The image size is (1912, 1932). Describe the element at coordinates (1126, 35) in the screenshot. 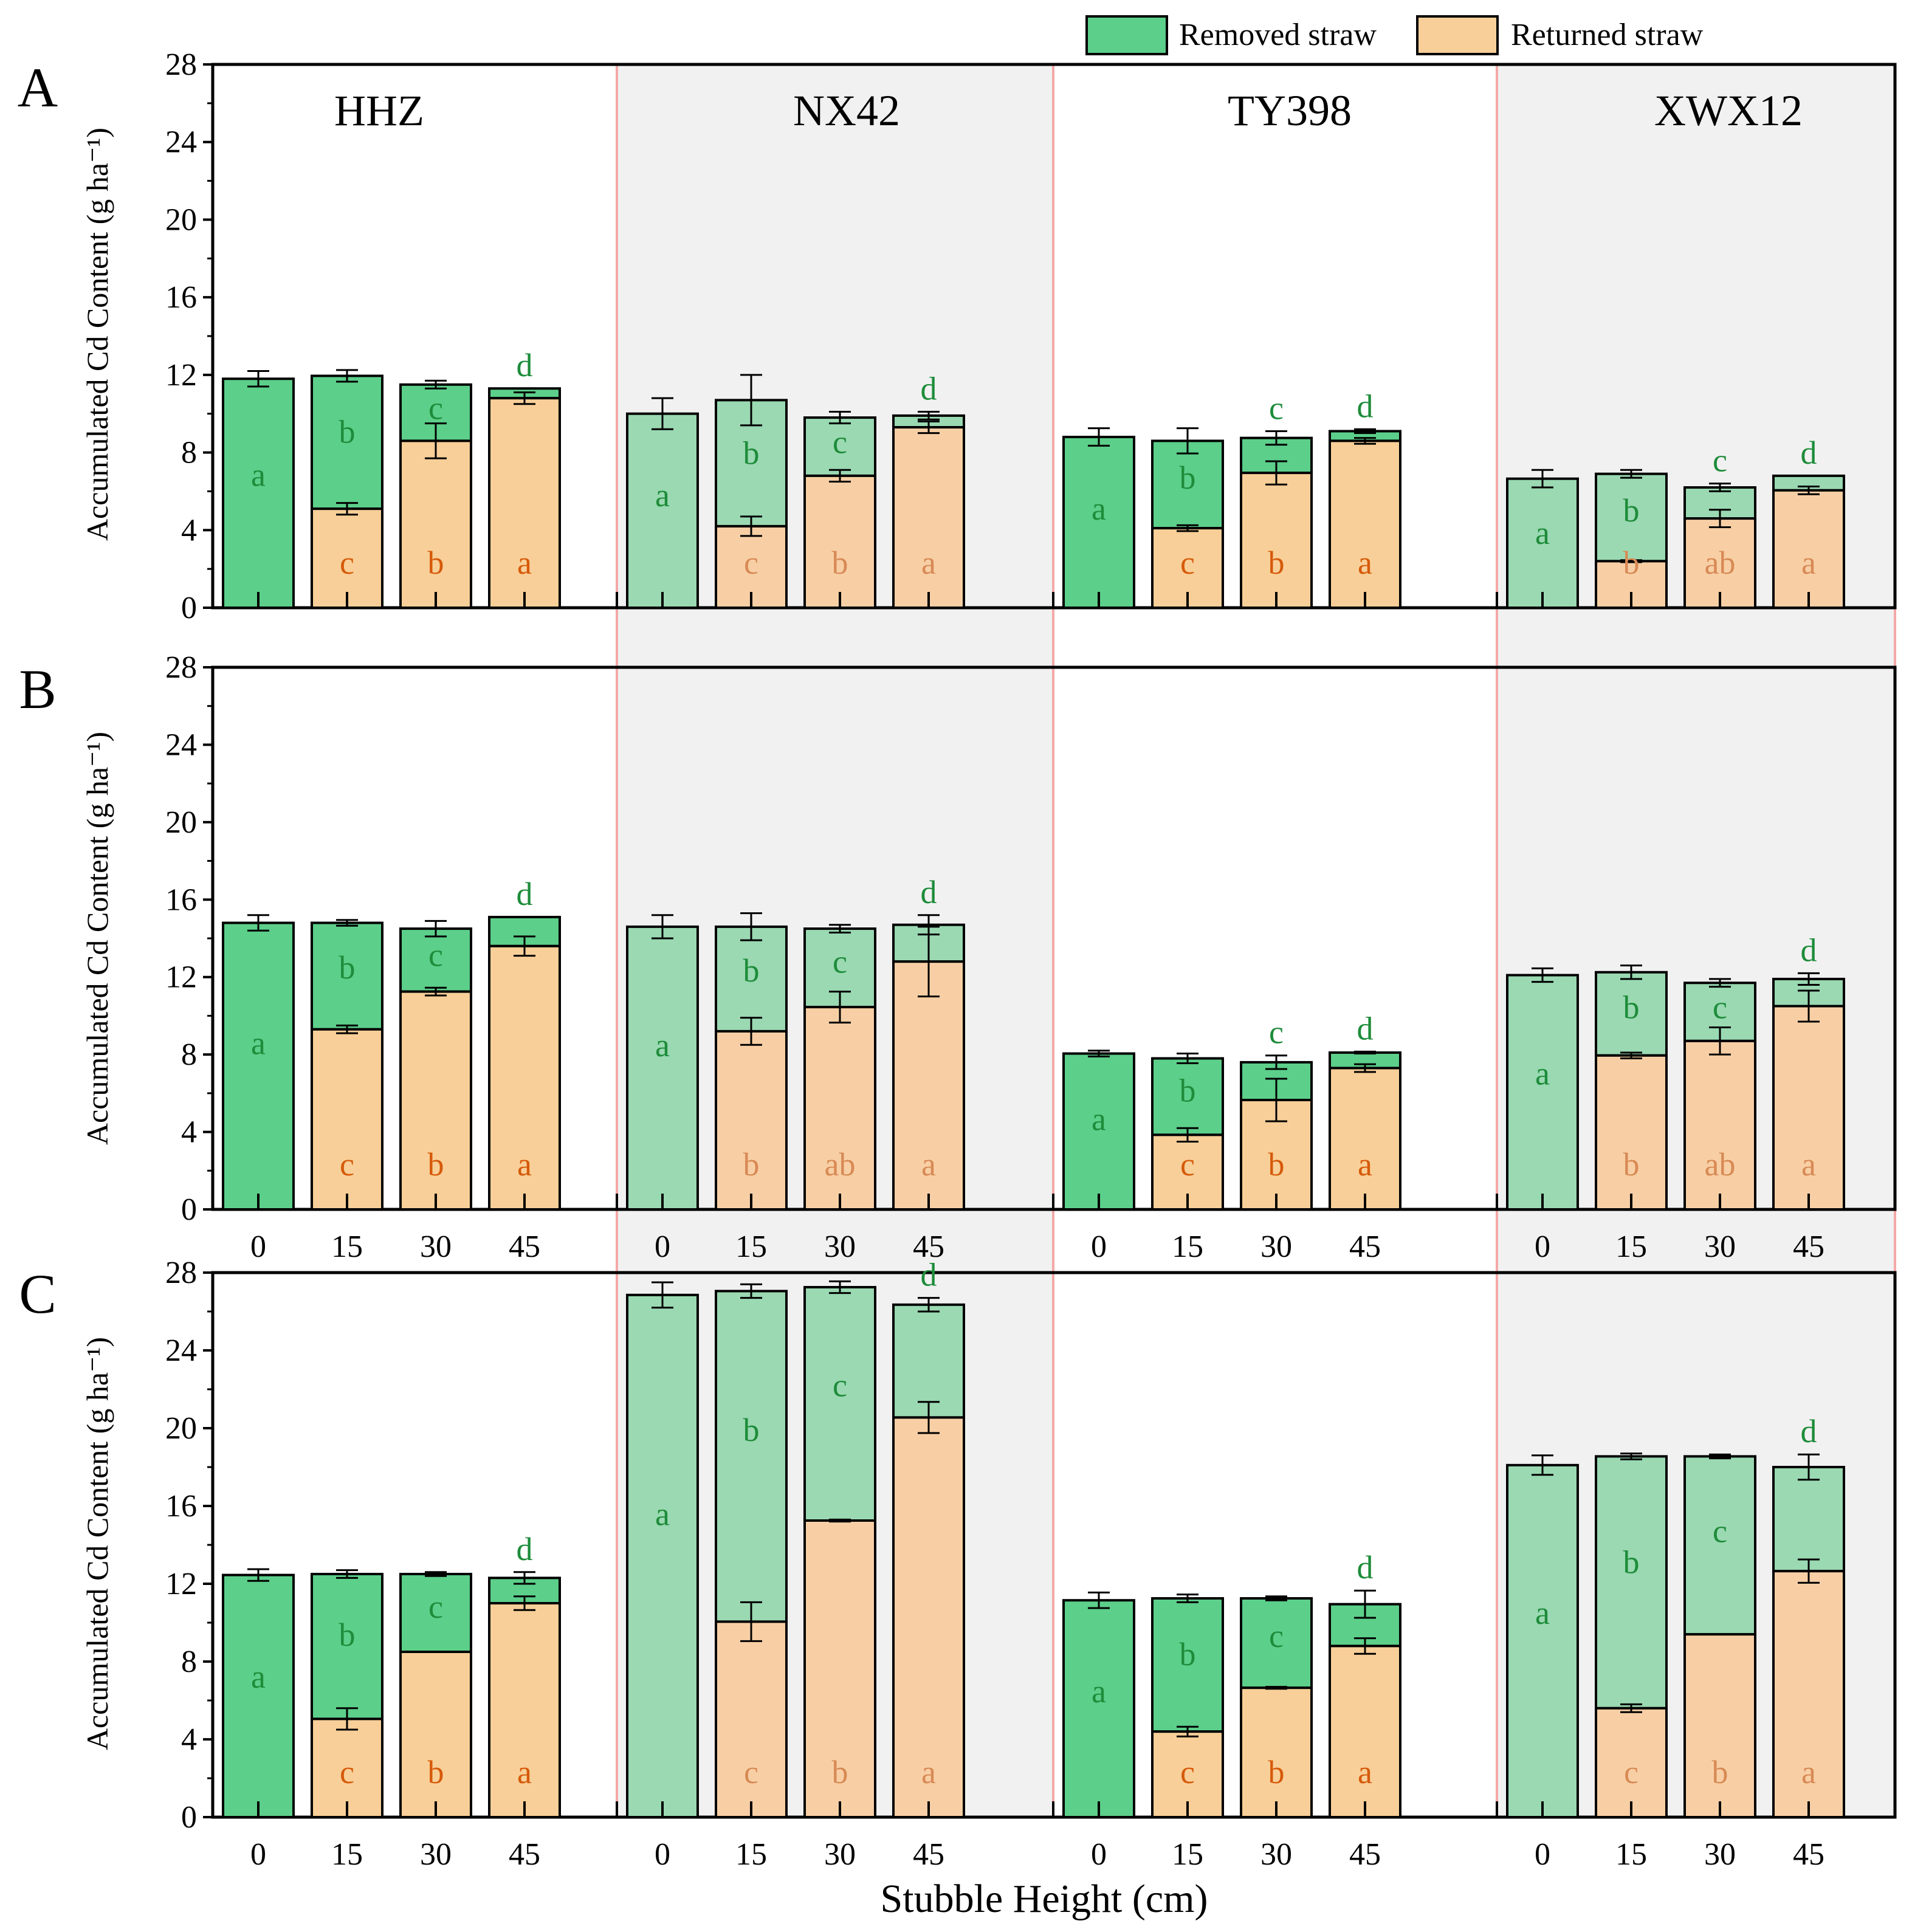

I see `legend-removed-swatch` at that location.